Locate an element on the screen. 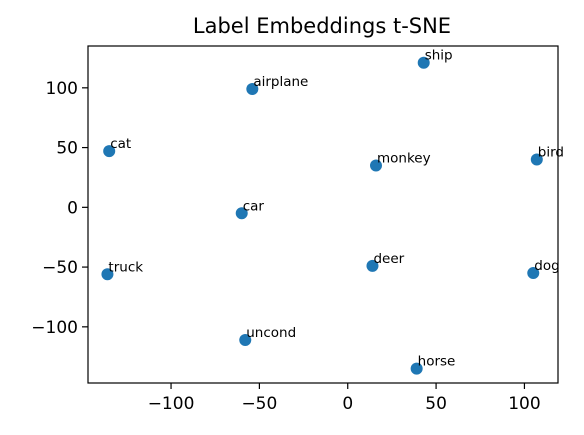 The image size is (584, 435). point-label: truck is located at coordinates (125, 267).